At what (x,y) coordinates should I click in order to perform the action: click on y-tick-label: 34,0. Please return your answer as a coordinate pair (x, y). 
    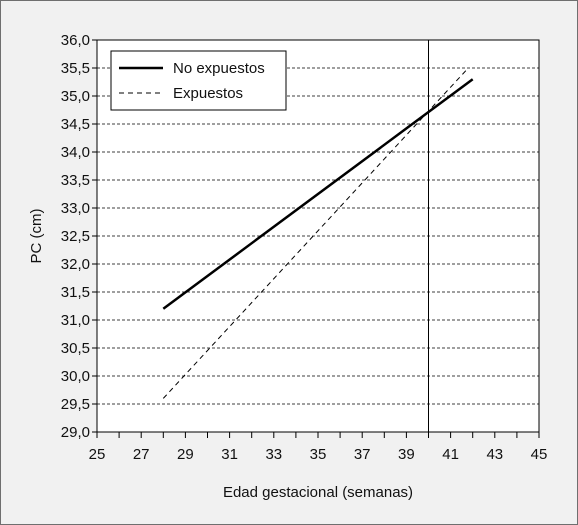
    Looking at the image, I should click on (75, 152).